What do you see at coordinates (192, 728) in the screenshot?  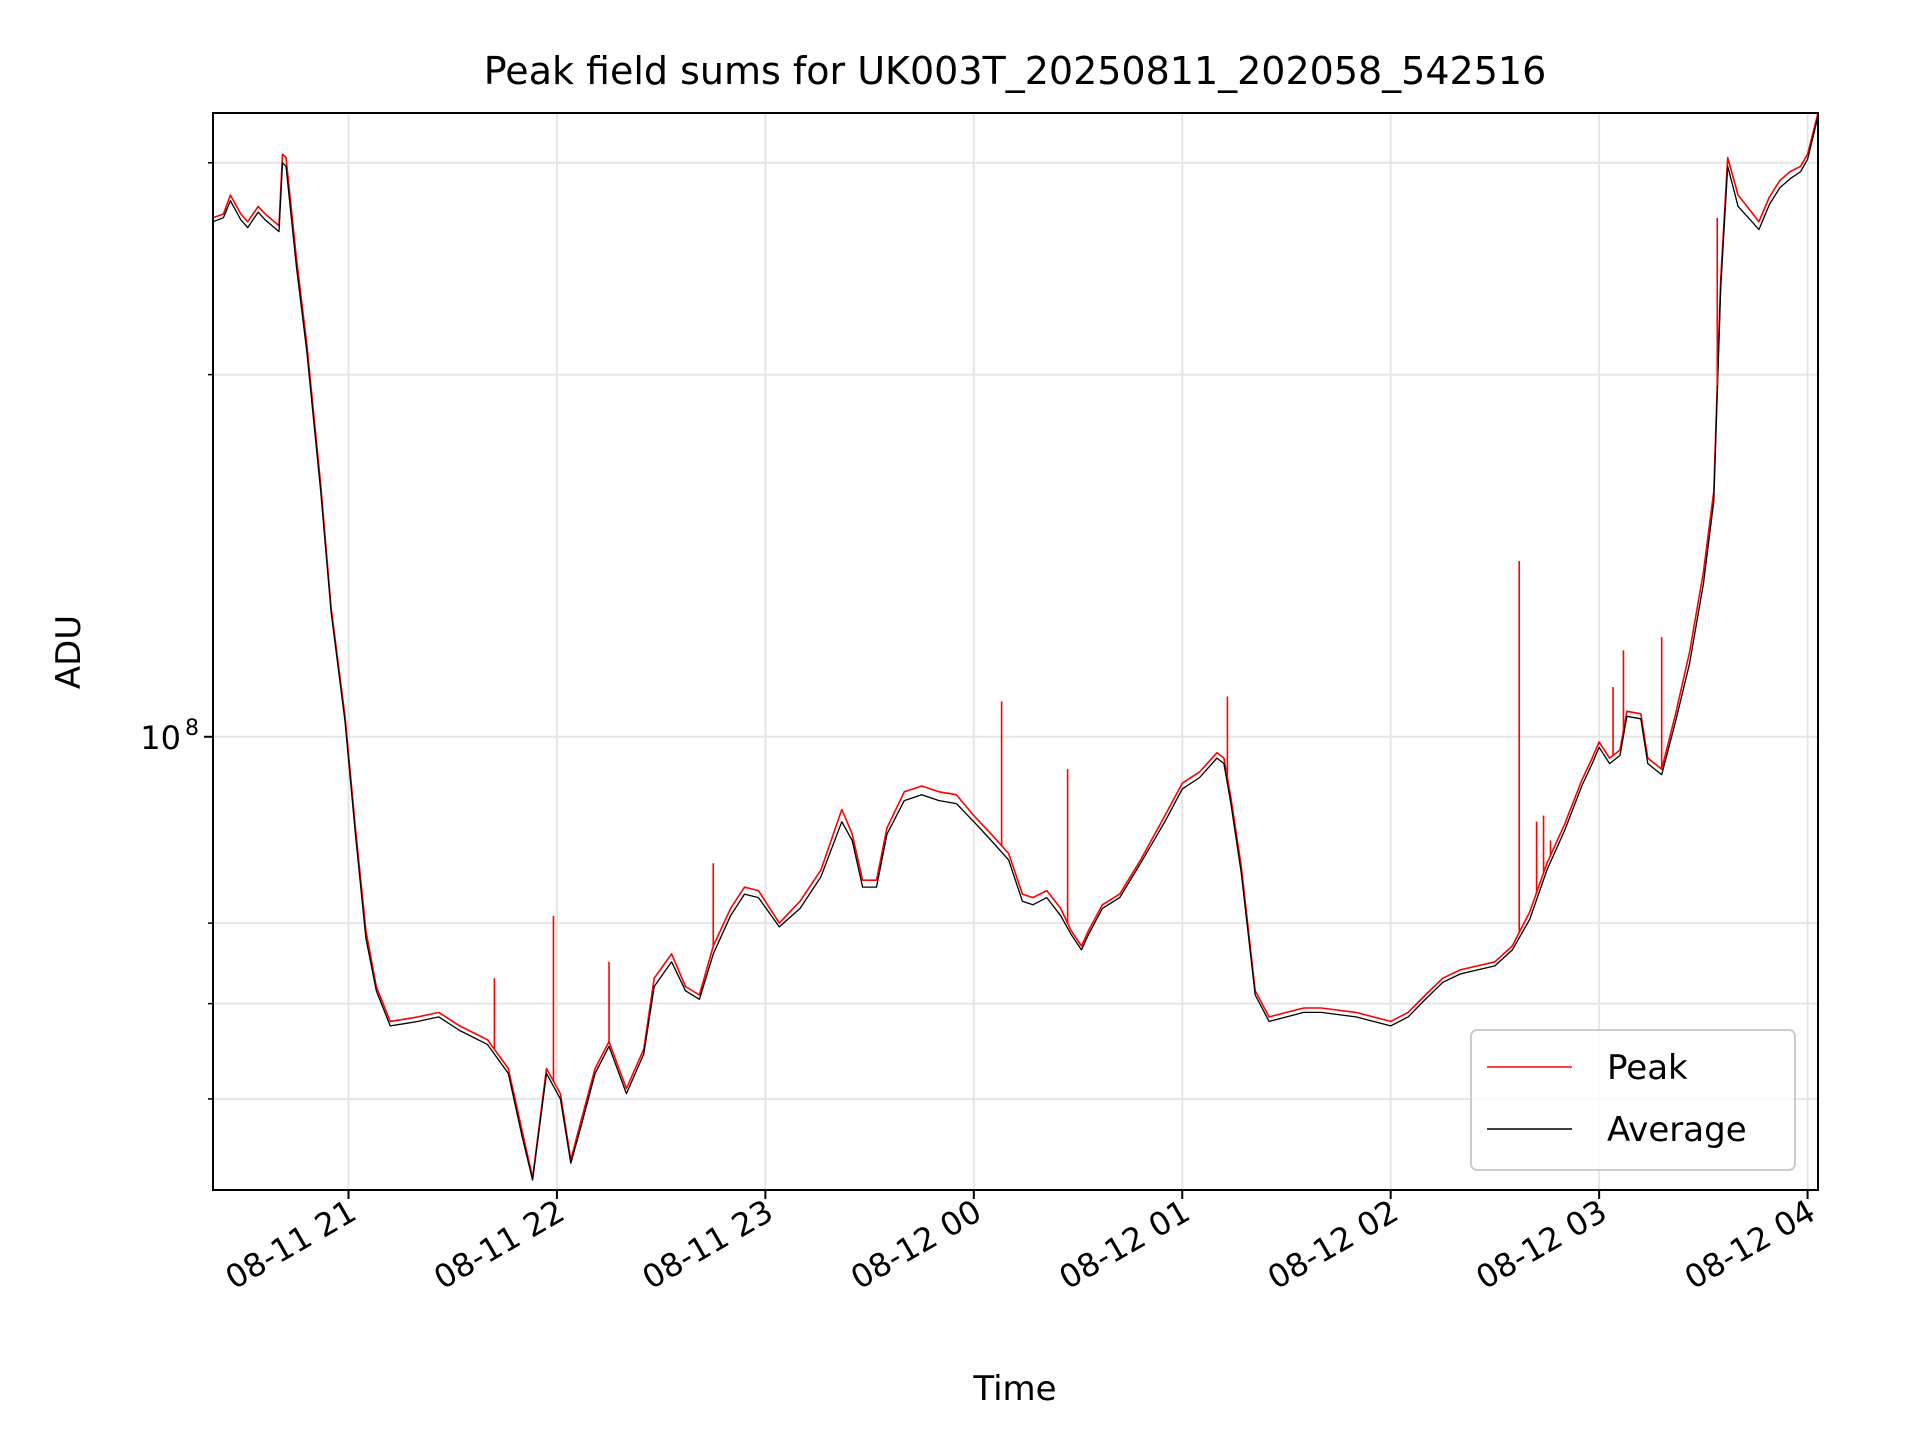 I see `y-tick-label-exponent: 8` at bounding box center [192, 728].